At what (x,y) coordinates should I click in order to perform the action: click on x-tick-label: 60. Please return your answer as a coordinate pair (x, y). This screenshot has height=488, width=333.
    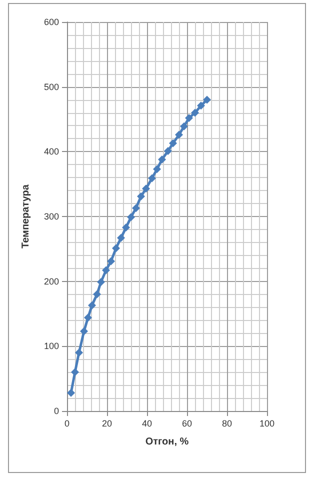
    Looking at the image, I should click on (187, 423).